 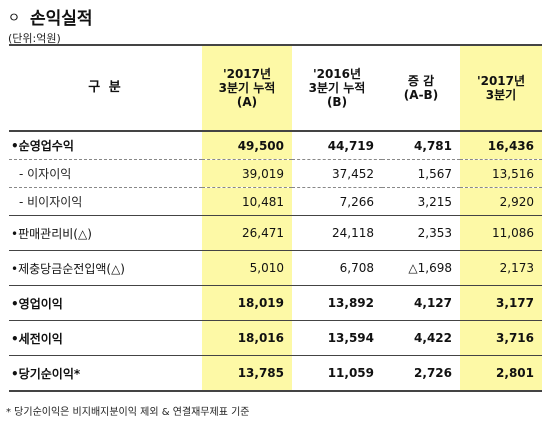 I want to click on row-label: •순영업수익, so click(x=42, y=146).